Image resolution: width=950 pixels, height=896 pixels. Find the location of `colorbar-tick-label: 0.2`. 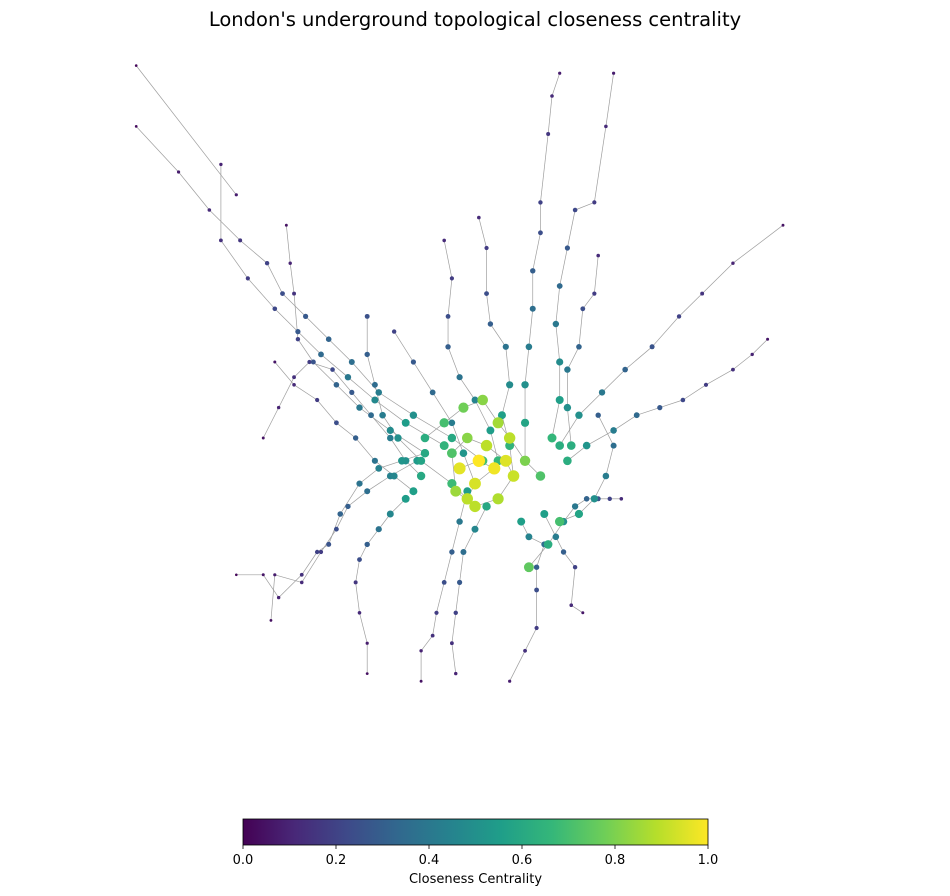

colorbar-tick-label: 0.2 is located at coordinates (336, 860).